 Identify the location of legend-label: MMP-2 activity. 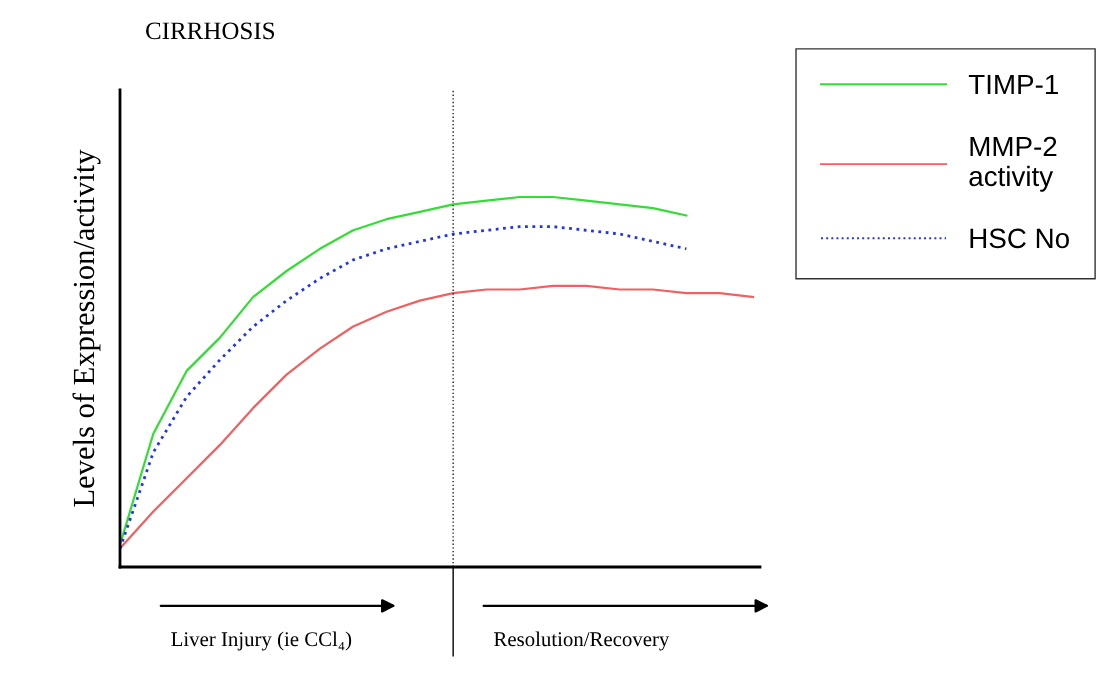
(1013, 164).